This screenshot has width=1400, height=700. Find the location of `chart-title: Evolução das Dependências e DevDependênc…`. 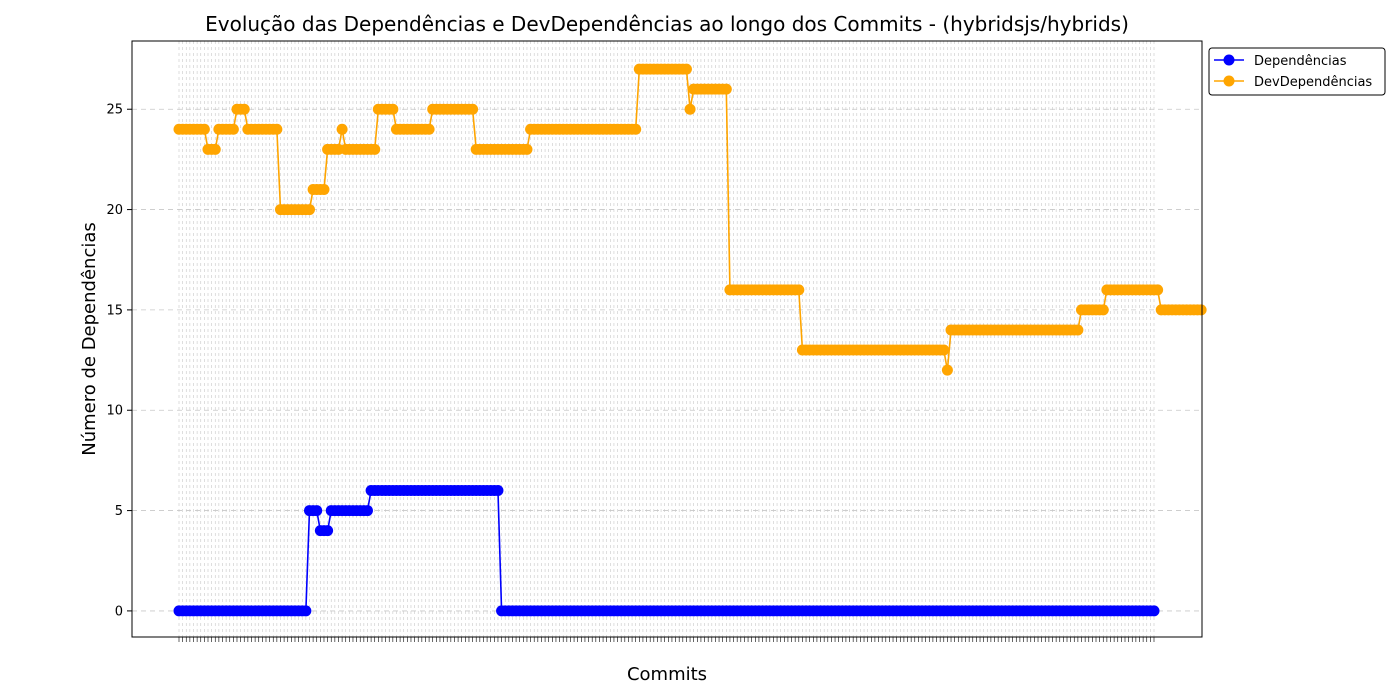

chart-title: Evolução das Dependências e DevDependênc… is located at coordinates (667, 24).